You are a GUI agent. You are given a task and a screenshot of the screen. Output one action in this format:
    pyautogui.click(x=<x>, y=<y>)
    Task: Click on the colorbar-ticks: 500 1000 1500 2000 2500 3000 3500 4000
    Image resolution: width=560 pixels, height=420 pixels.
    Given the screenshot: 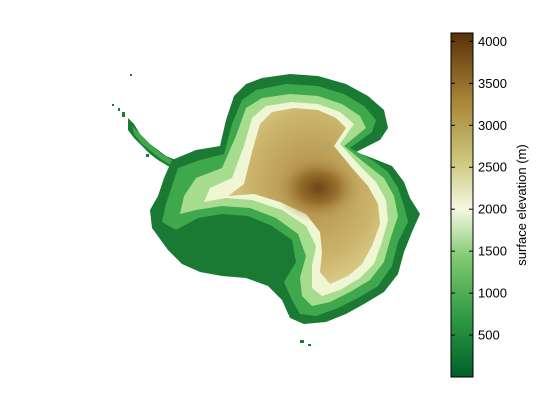 What is the action you would take?
    pyautogui.click(x=479, y=188)
    